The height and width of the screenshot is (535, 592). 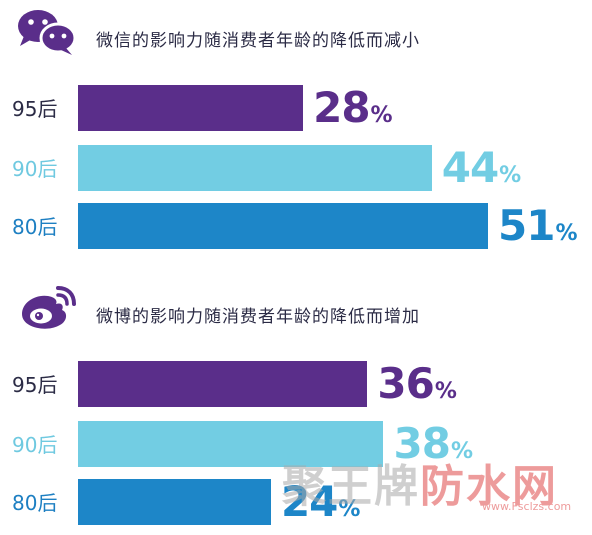 I want to click on bar-row: 80后 51%, so click(x=296, y=226).